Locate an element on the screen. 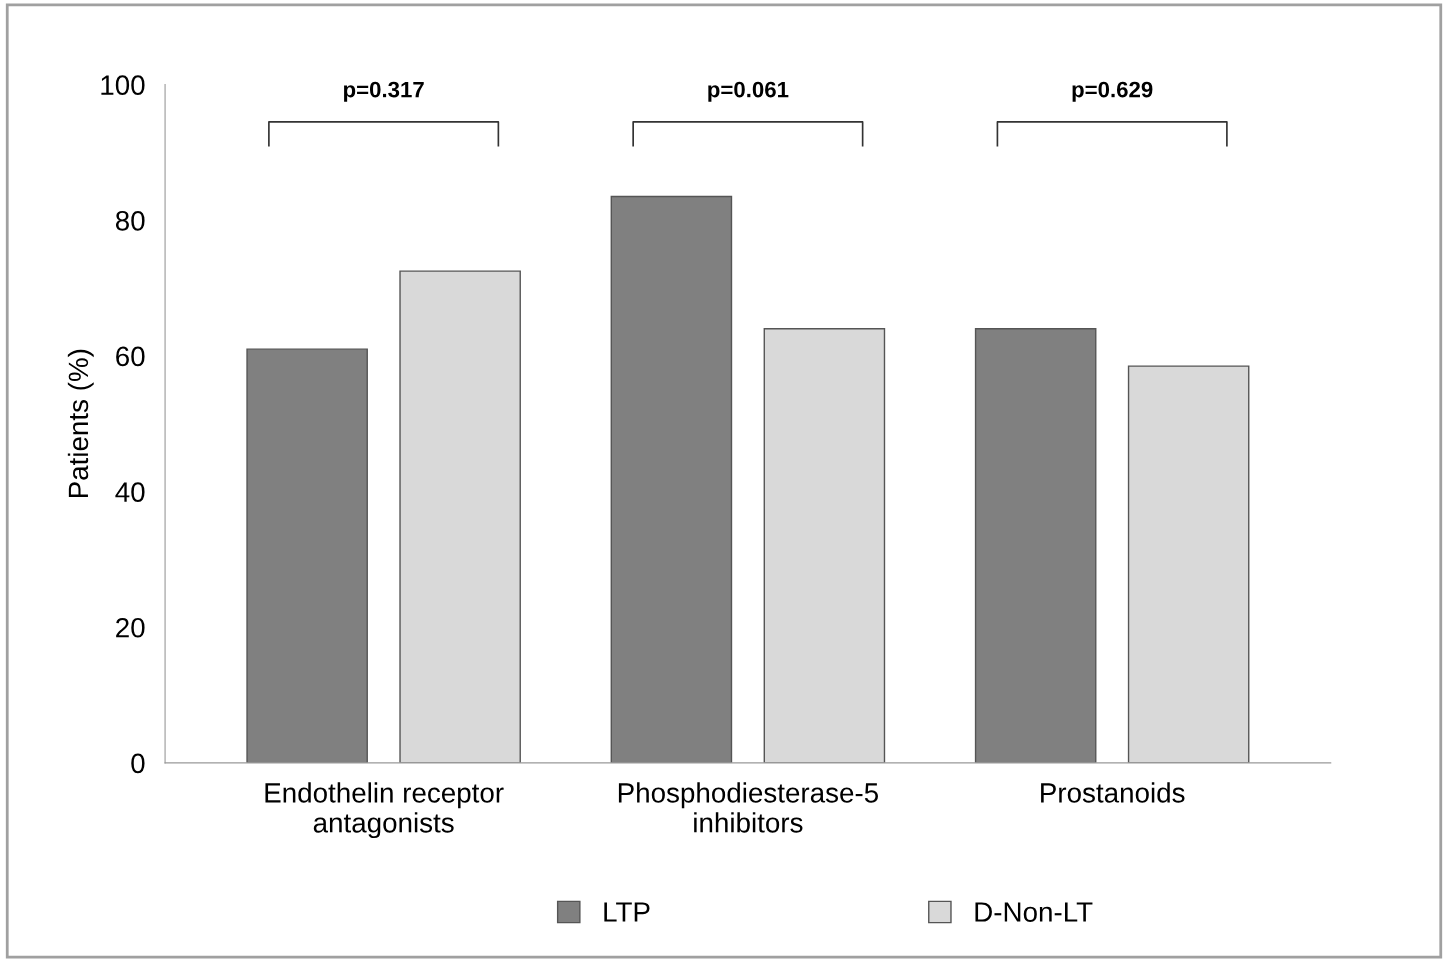  y-tick-label: 20 is located at coordinates (130, 627).